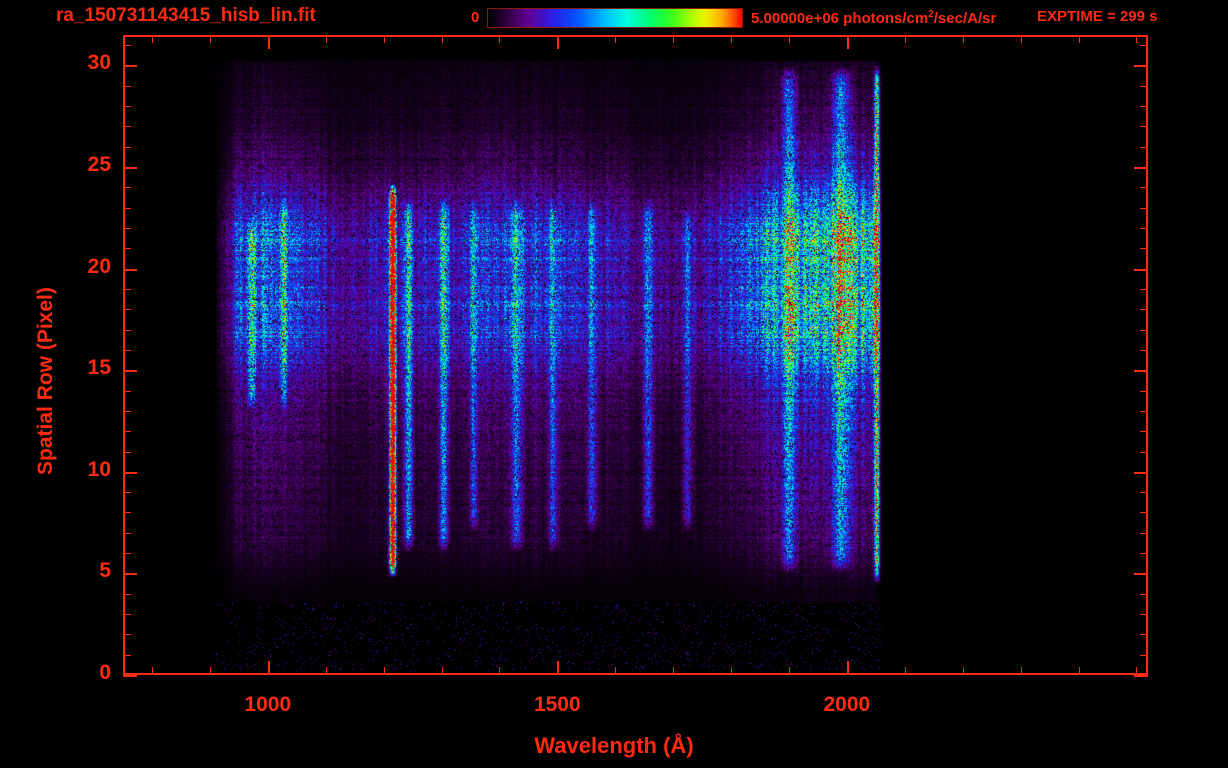  I want to click on exptime-label: EXPTIME = 299 s, so click(1097, 16).